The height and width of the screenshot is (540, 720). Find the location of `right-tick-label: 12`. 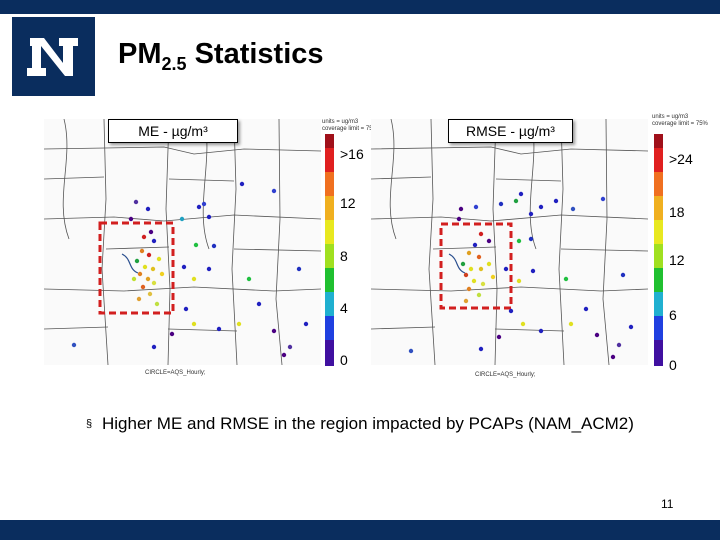

right-tick-label: 12 is located at coordinates (677, 260).